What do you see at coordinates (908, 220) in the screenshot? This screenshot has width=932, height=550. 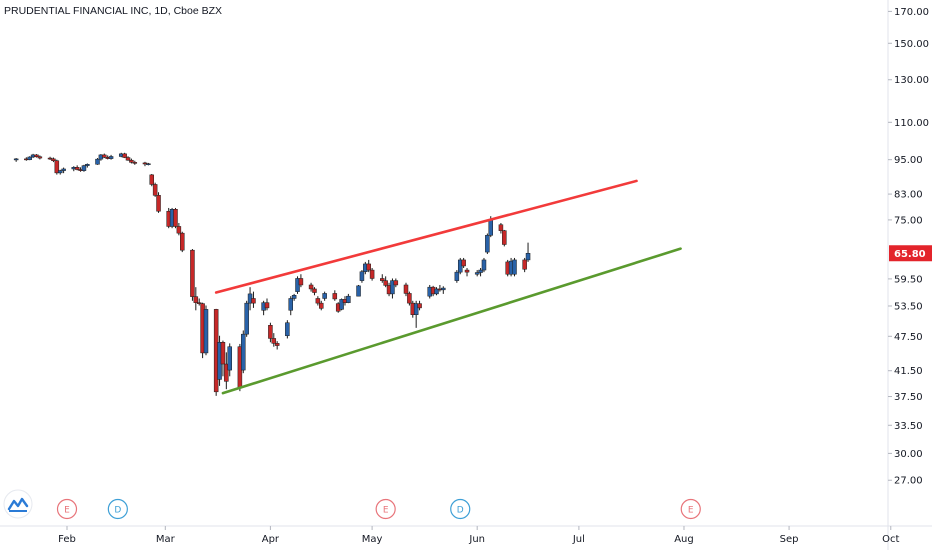 I see `y-tick-label: 75.00` at bounding box center [908, 220].